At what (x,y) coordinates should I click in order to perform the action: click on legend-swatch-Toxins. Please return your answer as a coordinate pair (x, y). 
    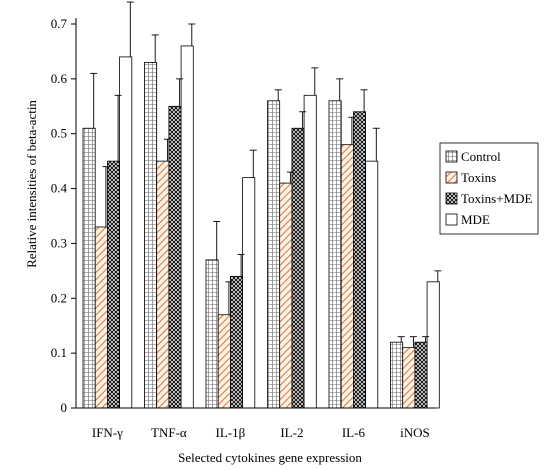
    Looking at the image, I should click on (451, 177).